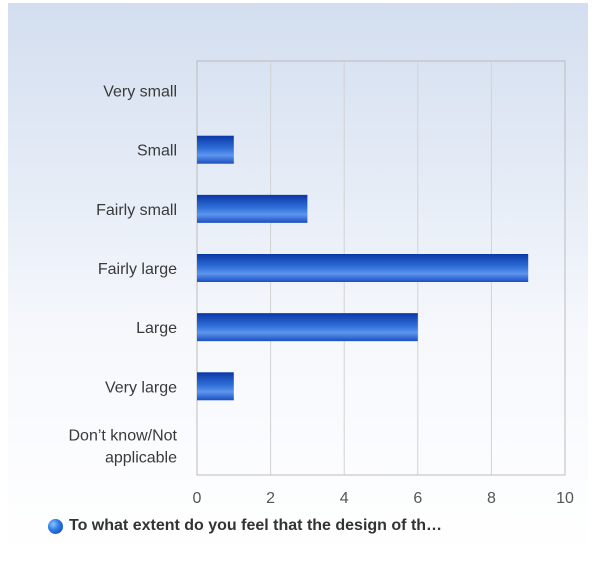 This screenshot has width=595, height=563. What do you see at coordinates (140, 92) in the screenshot?
I see `category-label-0: Very small` at bounding box center [140, 92].